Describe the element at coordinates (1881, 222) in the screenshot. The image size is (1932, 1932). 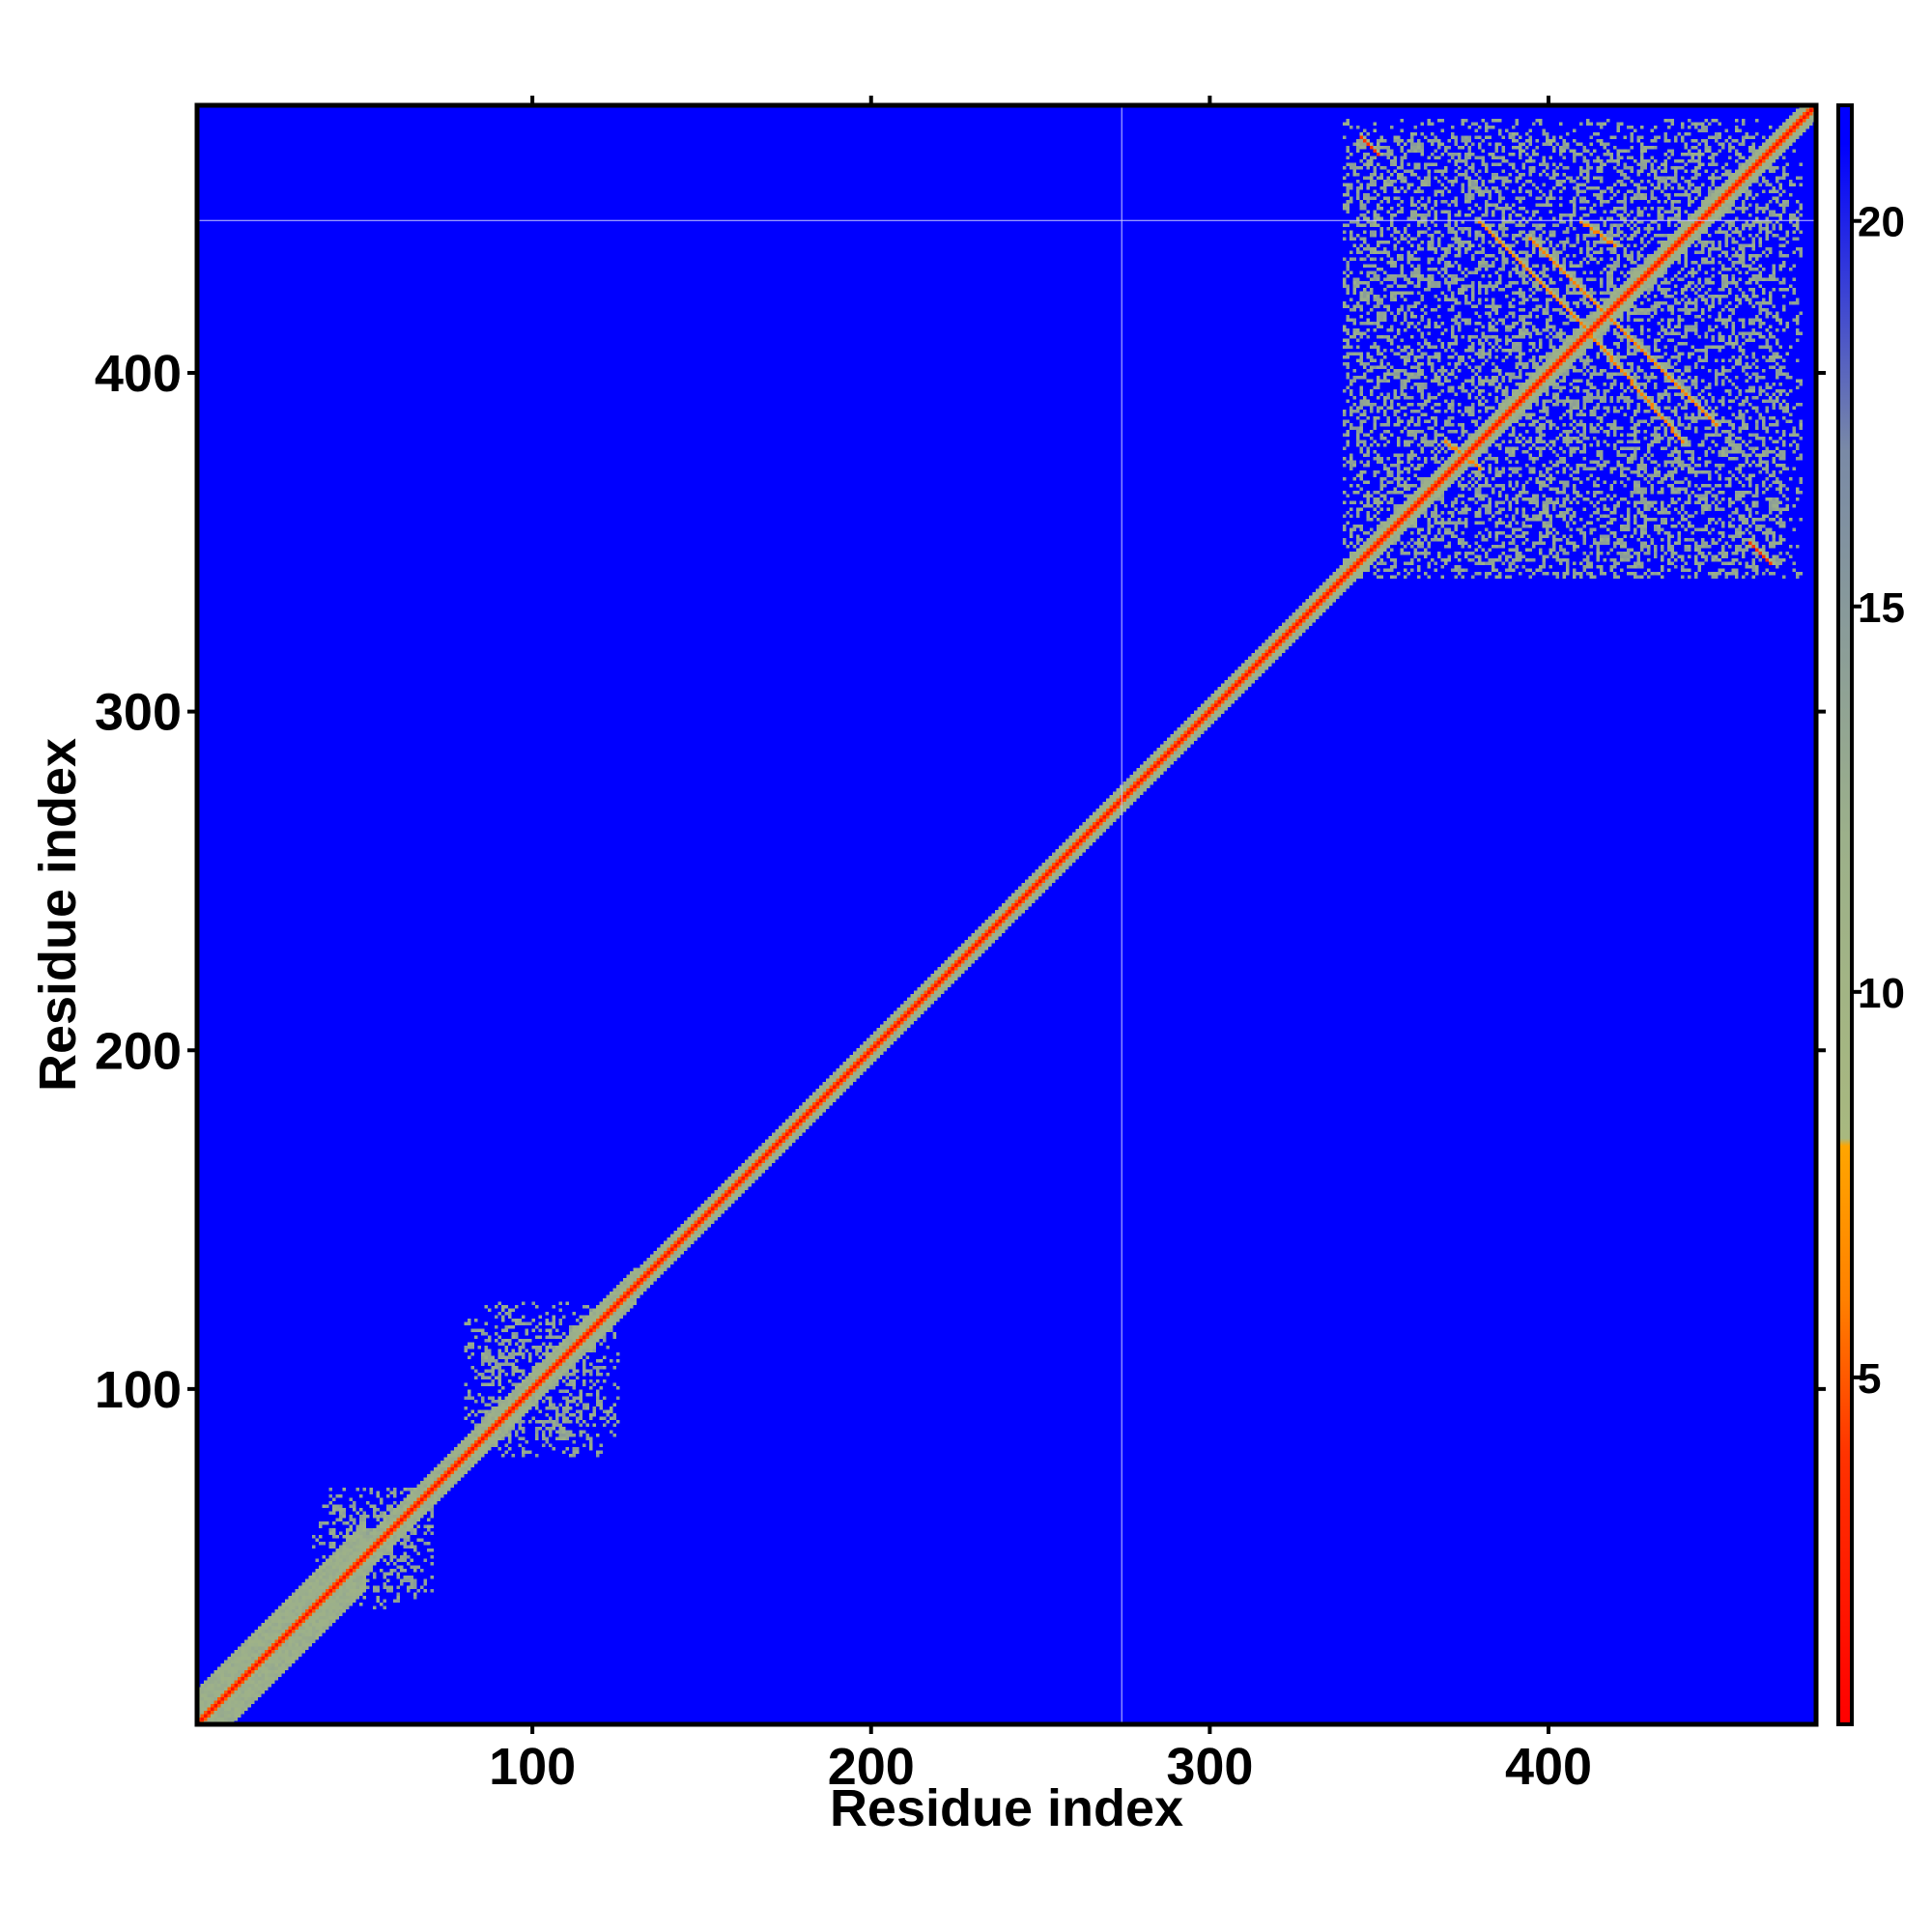
I see `colorbar-tick-label: 20` at that location.